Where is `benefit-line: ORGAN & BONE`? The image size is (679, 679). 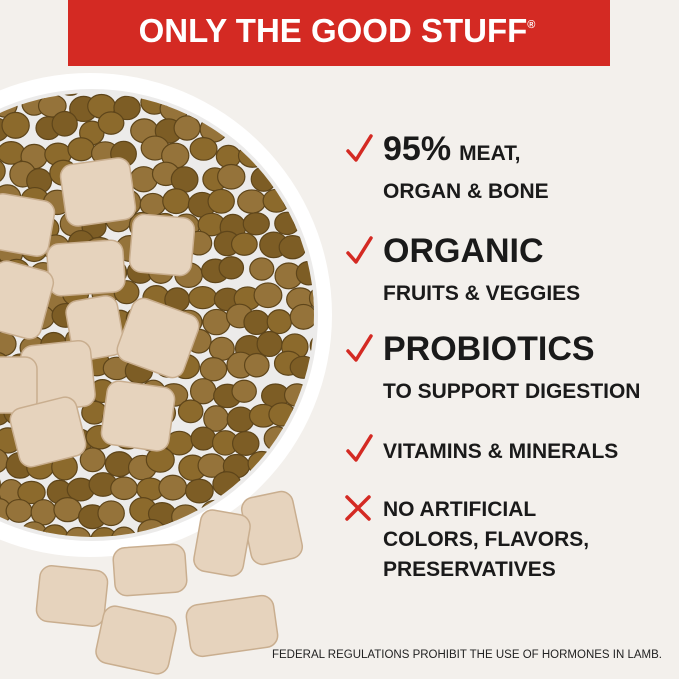 benefit-line: ORGAN & BONE is located at coordinates (466, 191).